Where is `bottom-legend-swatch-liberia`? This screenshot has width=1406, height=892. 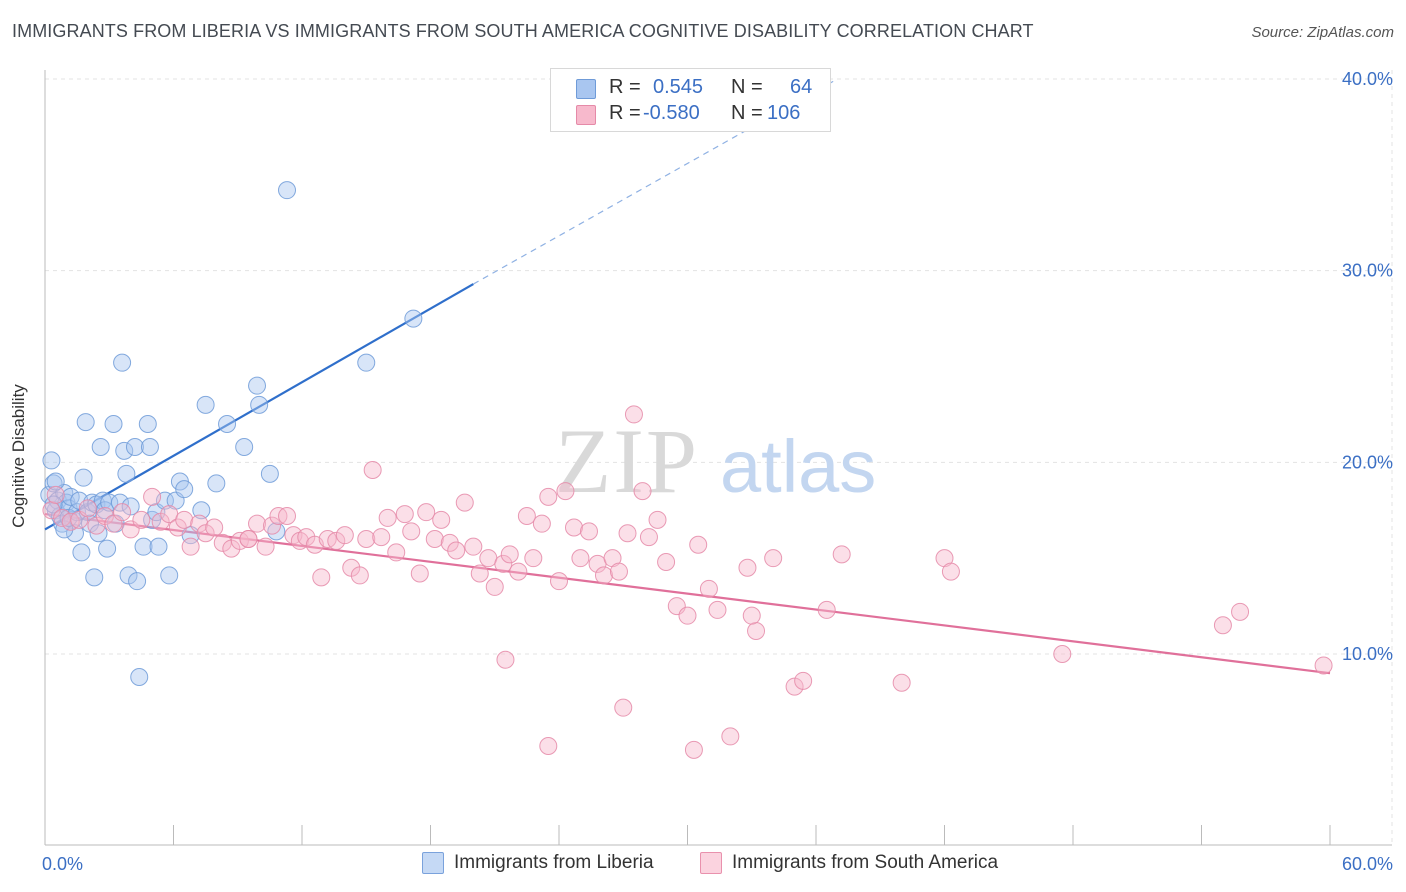
bottom-legend-swatch-liberia is located at coordinates (433, 863).